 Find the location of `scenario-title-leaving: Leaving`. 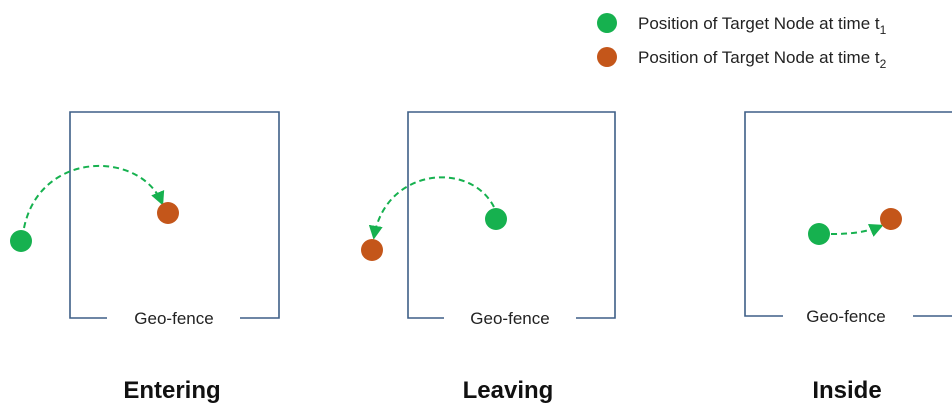

scenario-title-leaving: Leaving is located at coordinates (508, 390).